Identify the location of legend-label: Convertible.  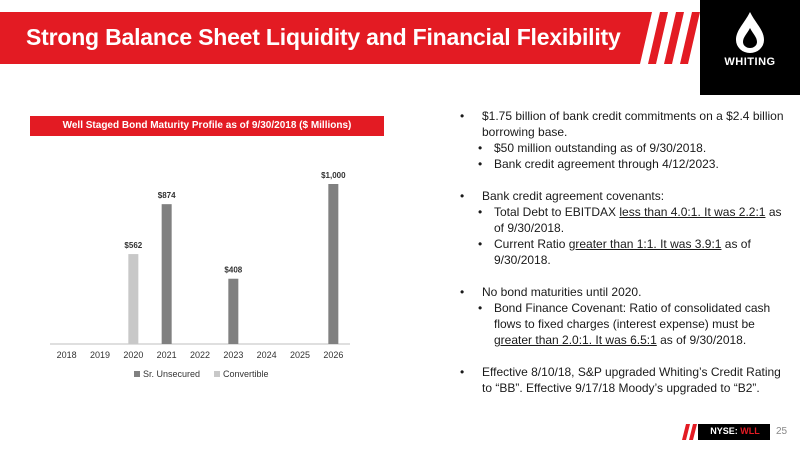
(246, 374).